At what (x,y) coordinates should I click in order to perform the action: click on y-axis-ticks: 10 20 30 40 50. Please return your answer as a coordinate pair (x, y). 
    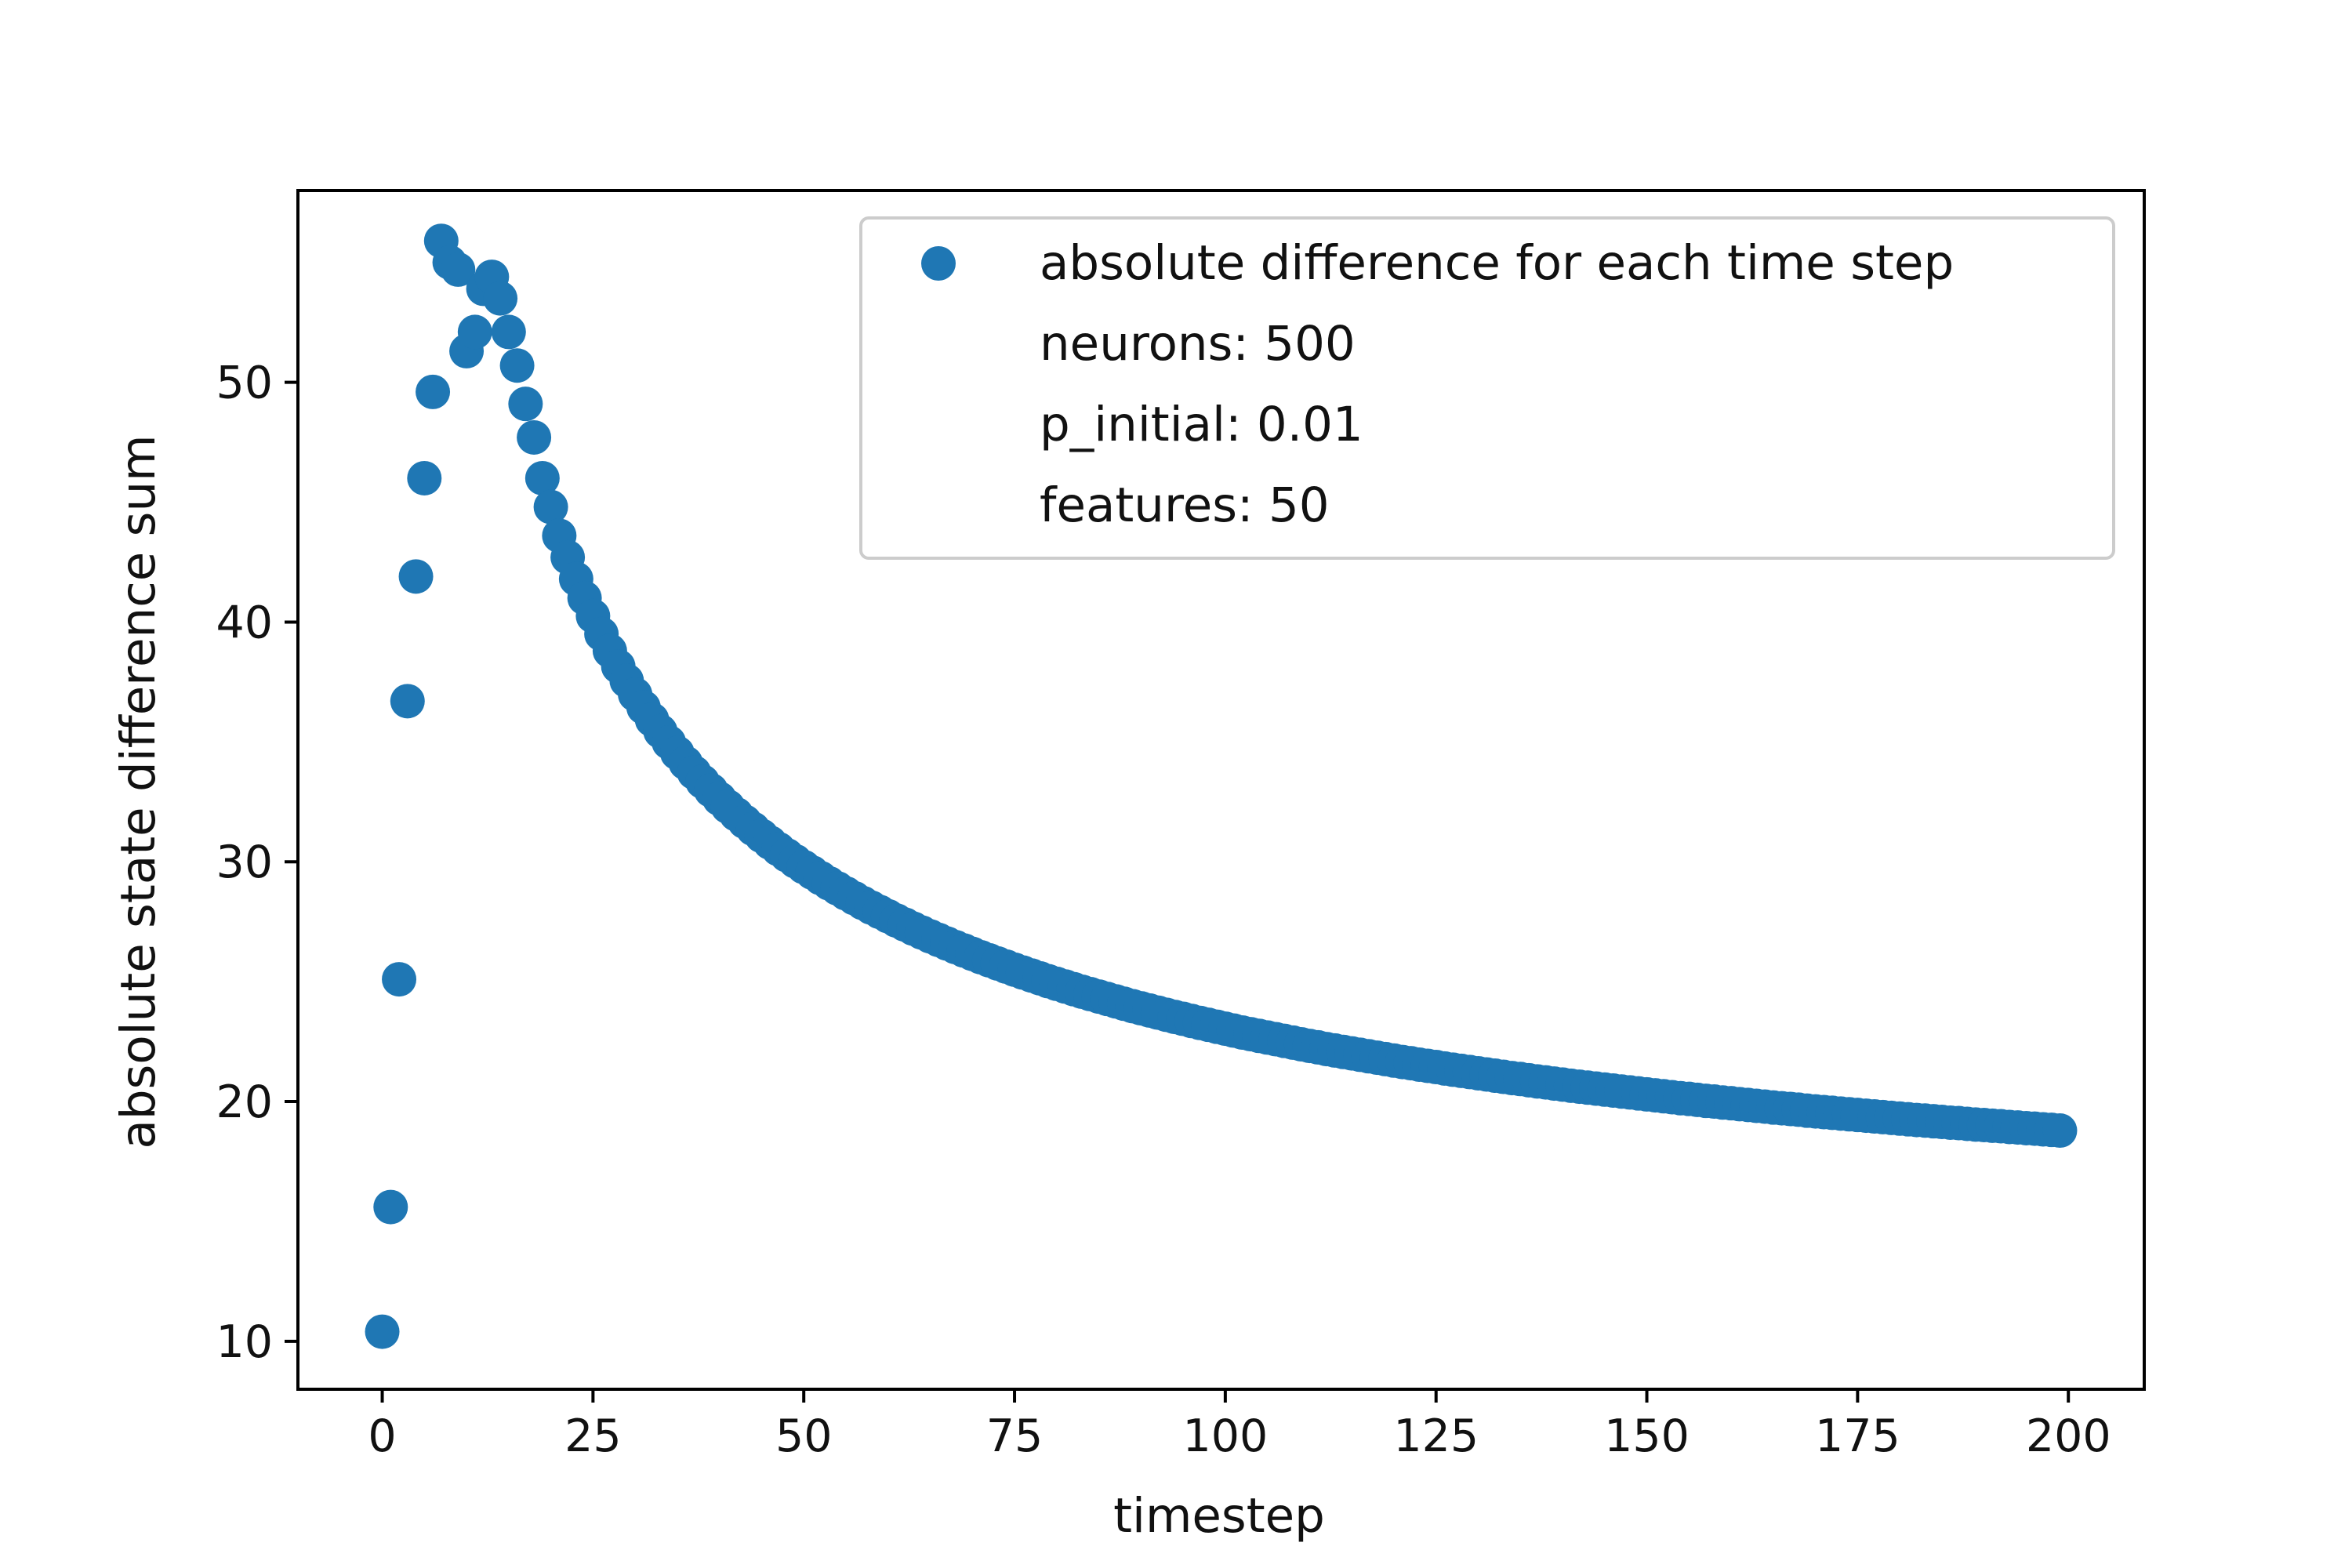
    Looking at the image, I should click on (257, 863).